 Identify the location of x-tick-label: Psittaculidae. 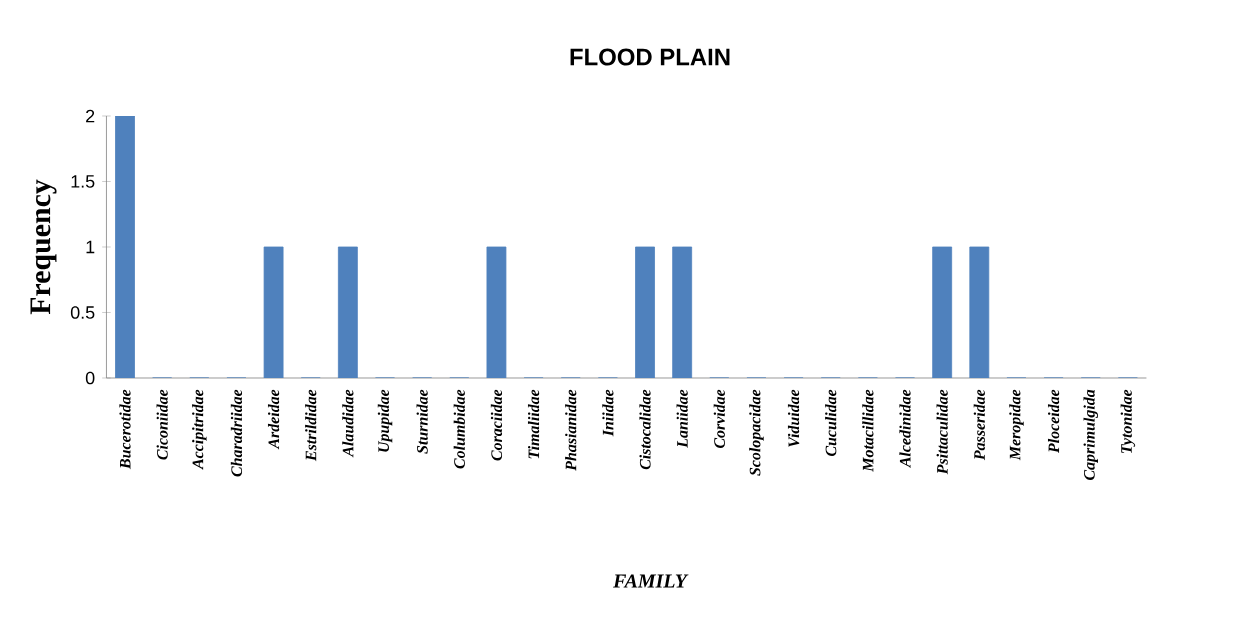
(942, 432).